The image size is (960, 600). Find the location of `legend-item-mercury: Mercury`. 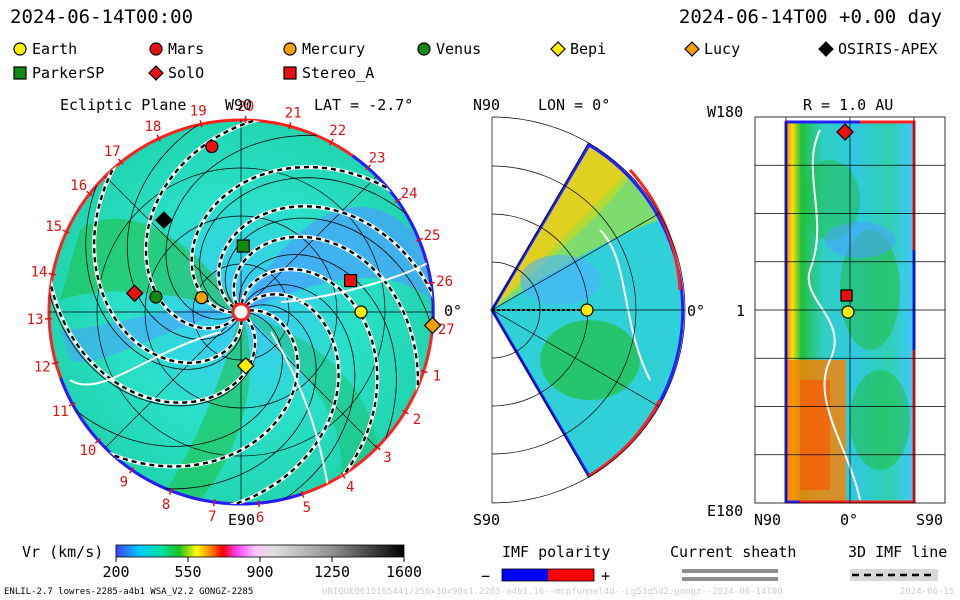

legend-item-mercury: Mercury is located at coordinates (323, 49).